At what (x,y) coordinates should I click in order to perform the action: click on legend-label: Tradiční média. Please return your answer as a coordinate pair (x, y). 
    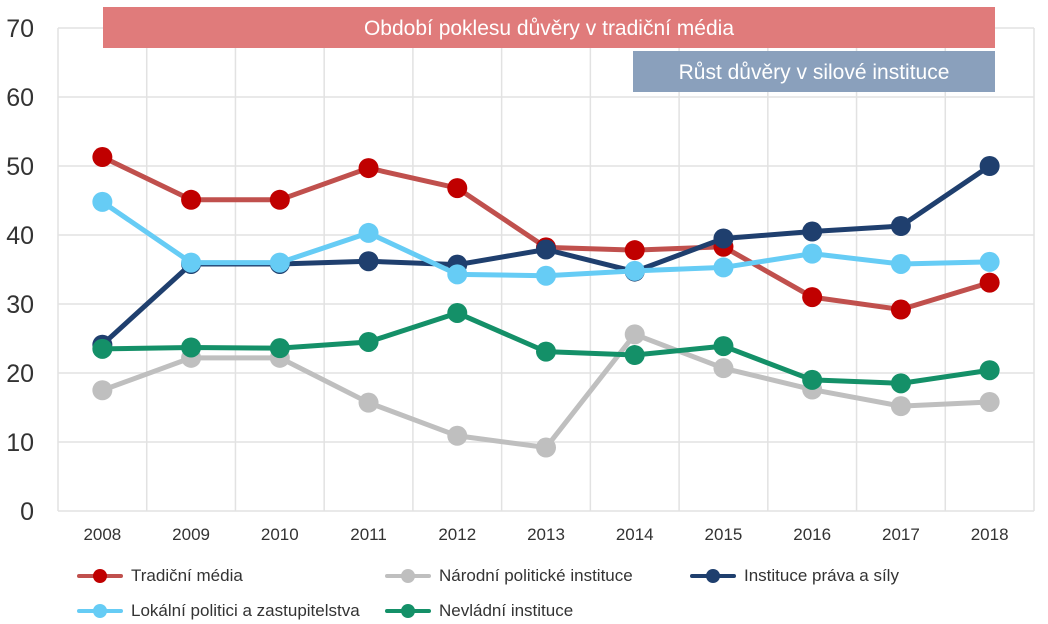
    Looking at the image, I should click on (187, 575).